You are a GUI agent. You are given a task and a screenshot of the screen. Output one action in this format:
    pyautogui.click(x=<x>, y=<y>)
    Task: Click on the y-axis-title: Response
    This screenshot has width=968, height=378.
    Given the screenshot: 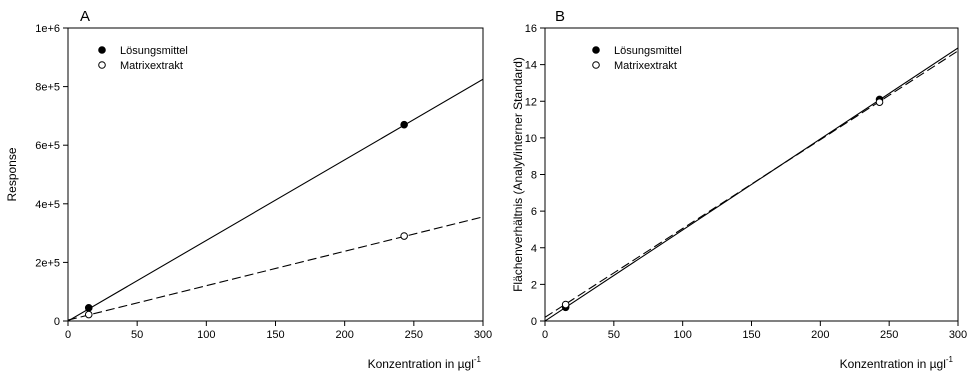 What is the action you would take?
    pyautogui.click(x=12, y=174)
    